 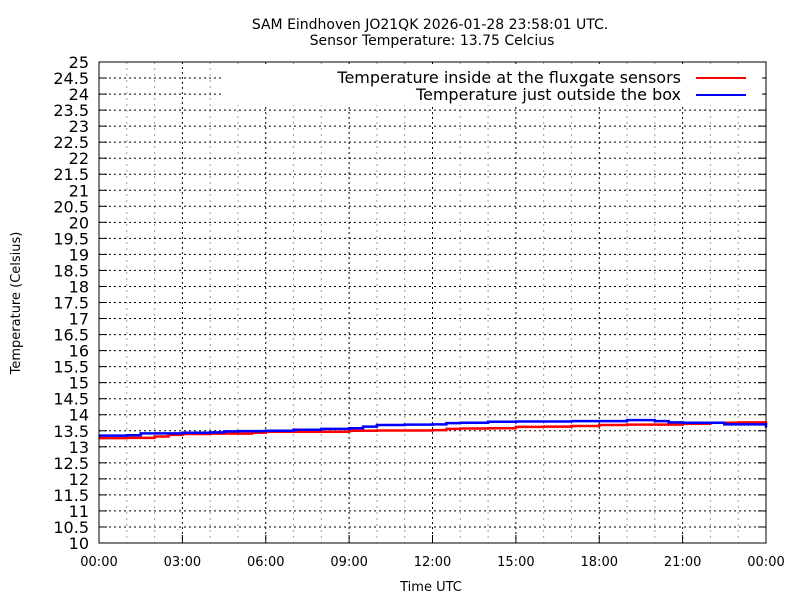 I want to click on x-tick-label: 15:00, so click(x=515, y=562).